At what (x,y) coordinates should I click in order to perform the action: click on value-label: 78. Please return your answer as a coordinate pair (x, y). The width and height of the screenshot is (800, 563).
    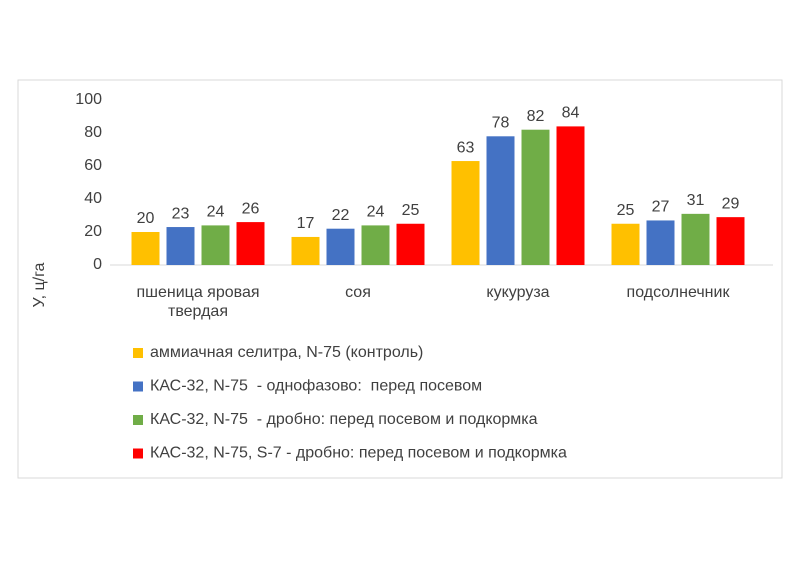
    Looking at the image, I should click on (501, 123).